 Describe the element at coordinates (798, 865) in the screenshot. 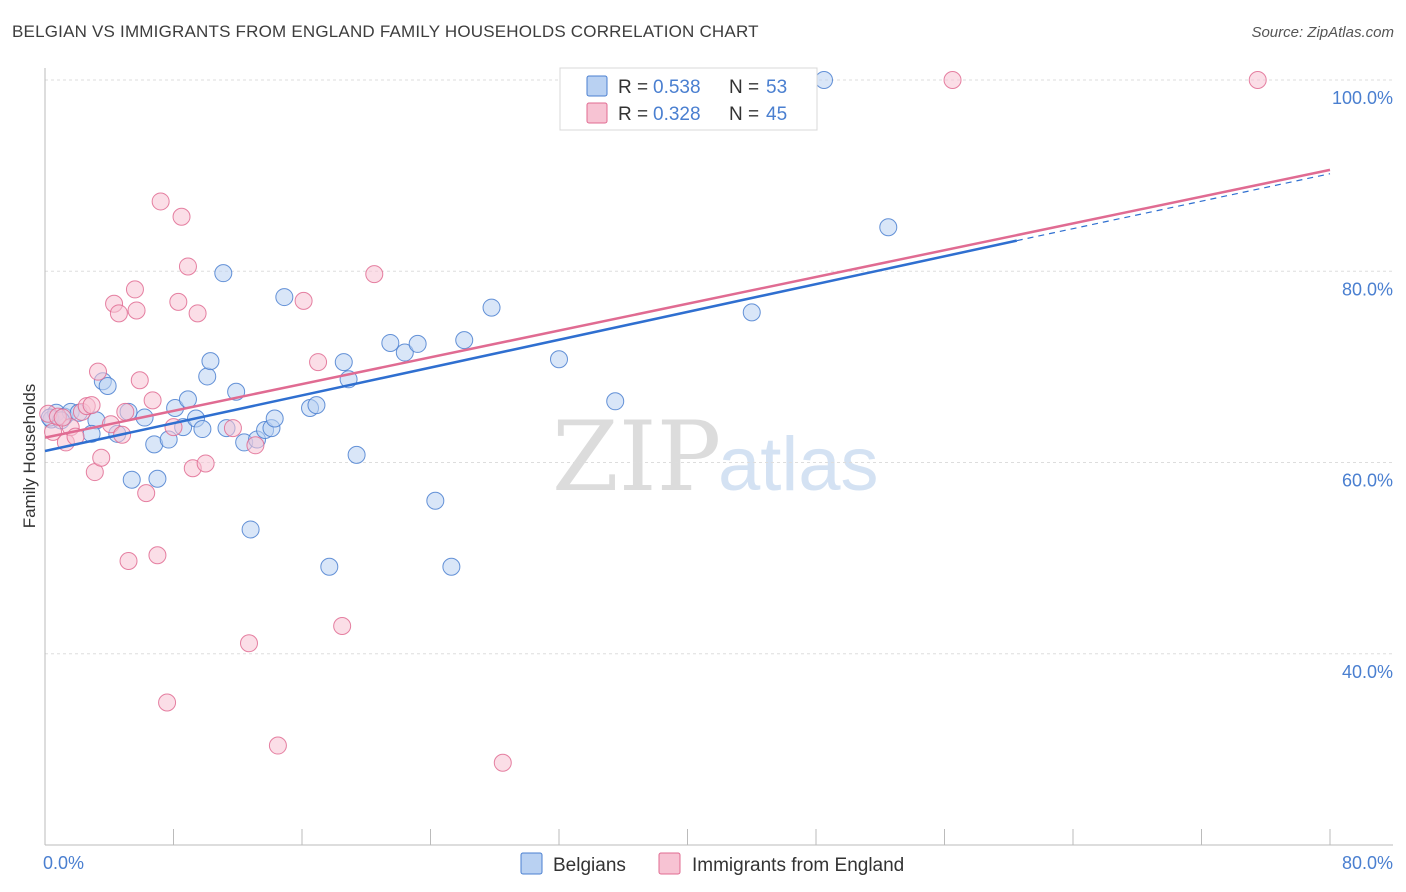

I see `bottom-legend-label-england: Immigrants from England` at that location.